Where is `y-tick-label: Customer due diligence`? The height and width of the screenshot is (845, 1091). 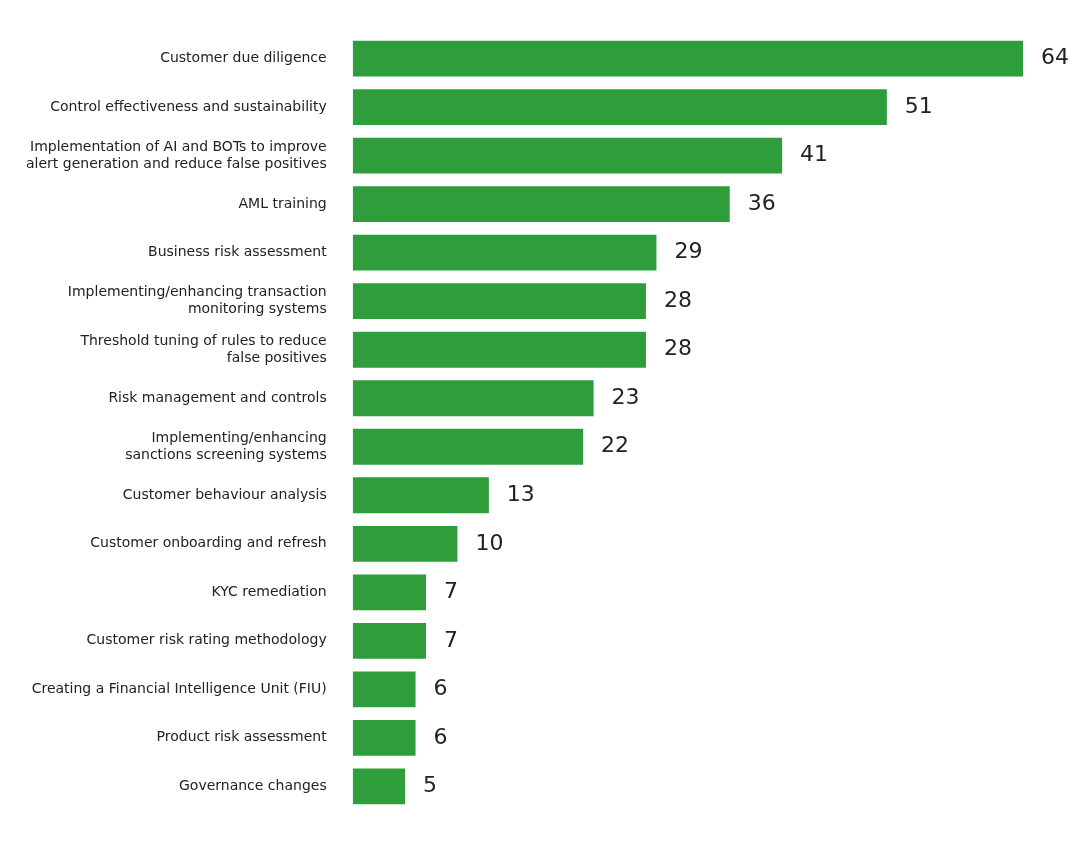
y-tick-label: Customer due diligence is located at coordinates (243, 57).